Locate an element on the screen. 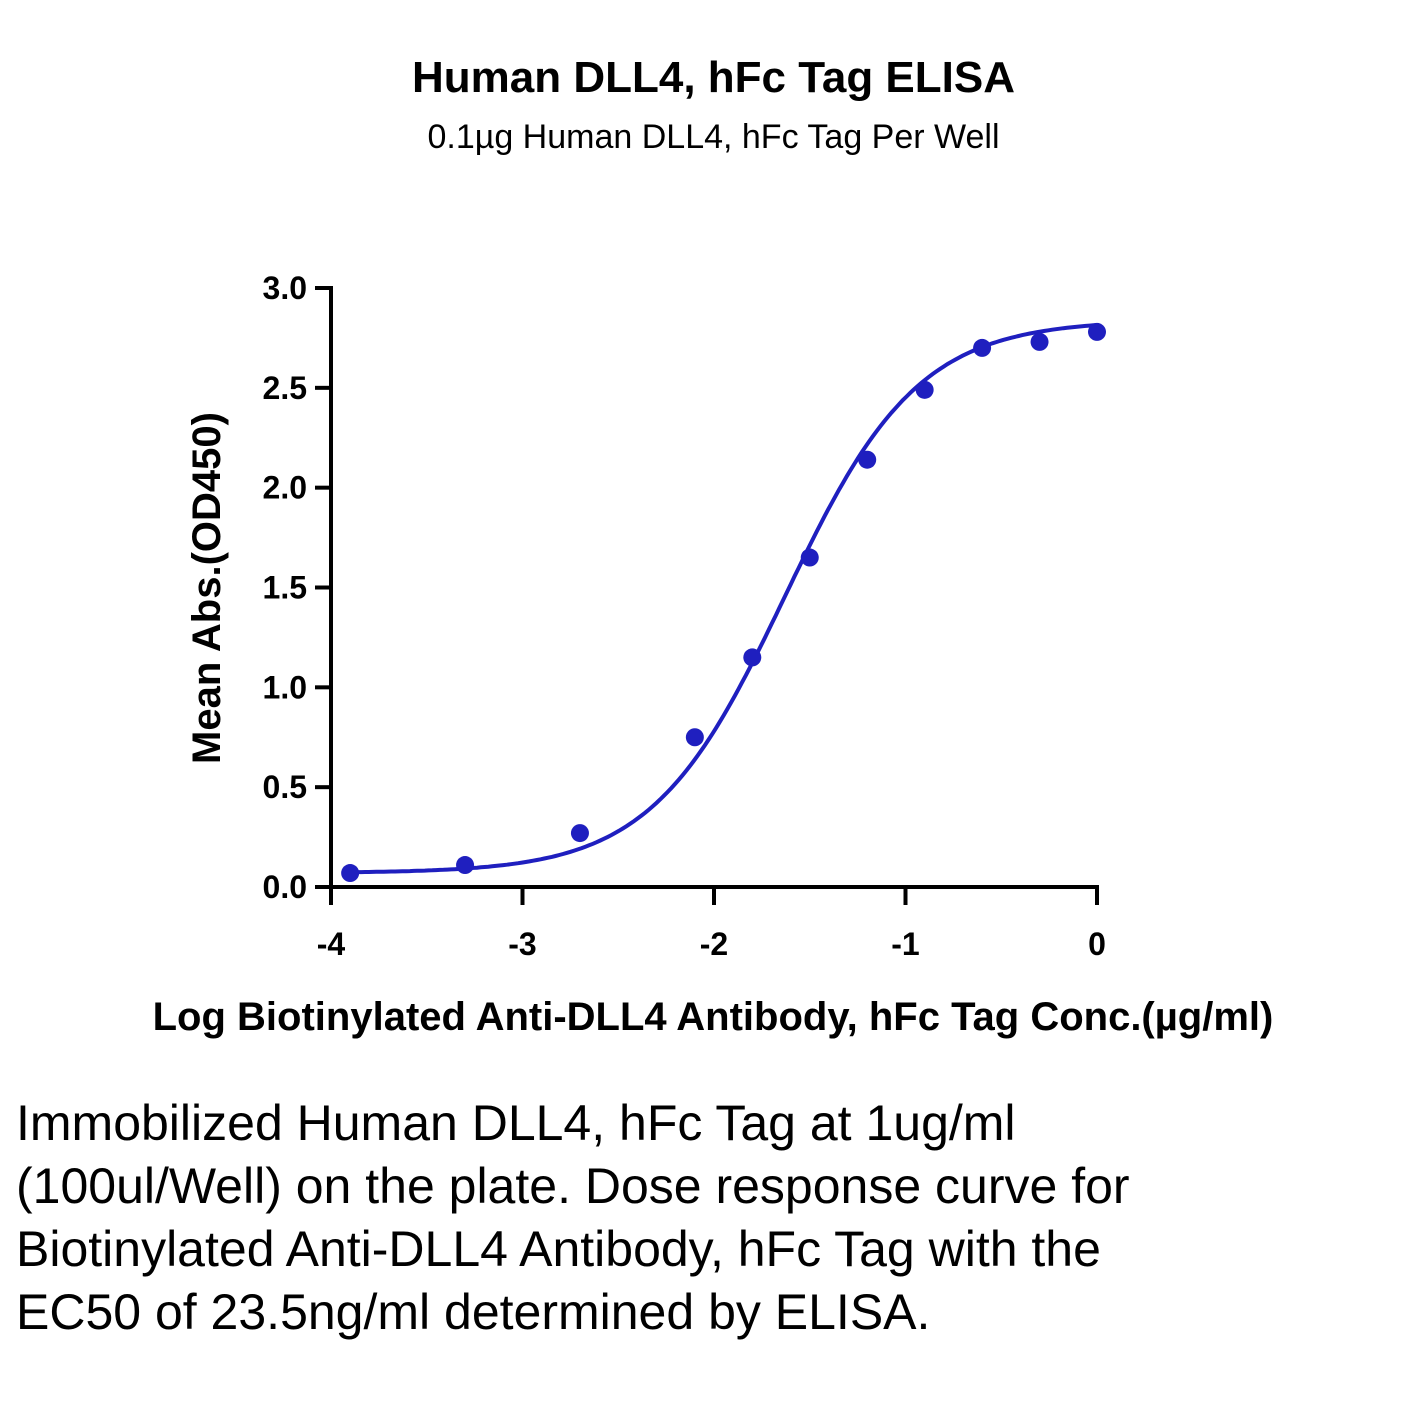  y-tick-label: 0.5 is located at coordinates (285, 787).